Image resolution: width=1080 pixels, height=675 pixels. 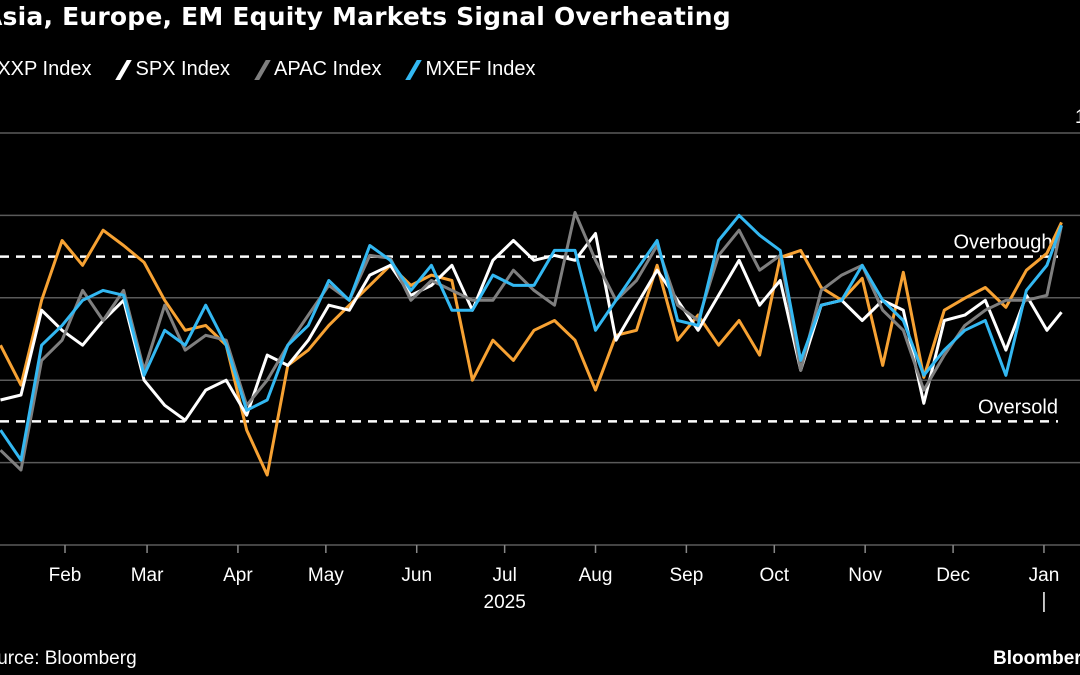 I want to click on legend-label-mxef: MXEF Index, so click(x=480, y=69).